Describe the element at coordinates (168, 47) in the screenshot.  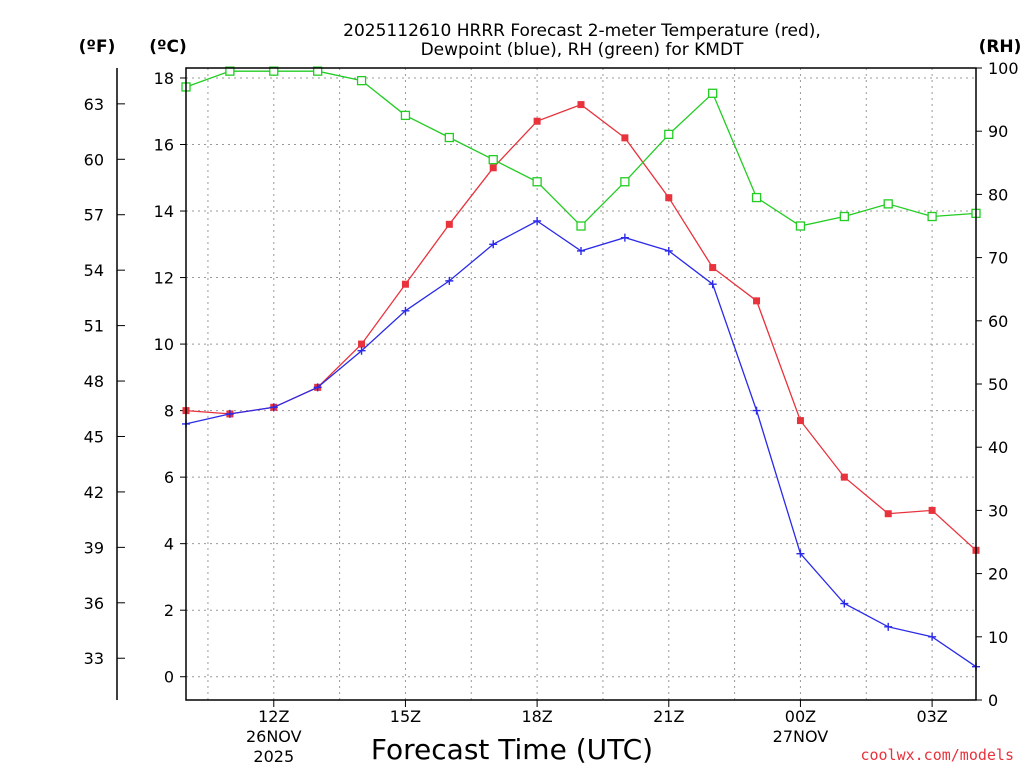
I see `celsius-axis-label: (ºC)` at that location.